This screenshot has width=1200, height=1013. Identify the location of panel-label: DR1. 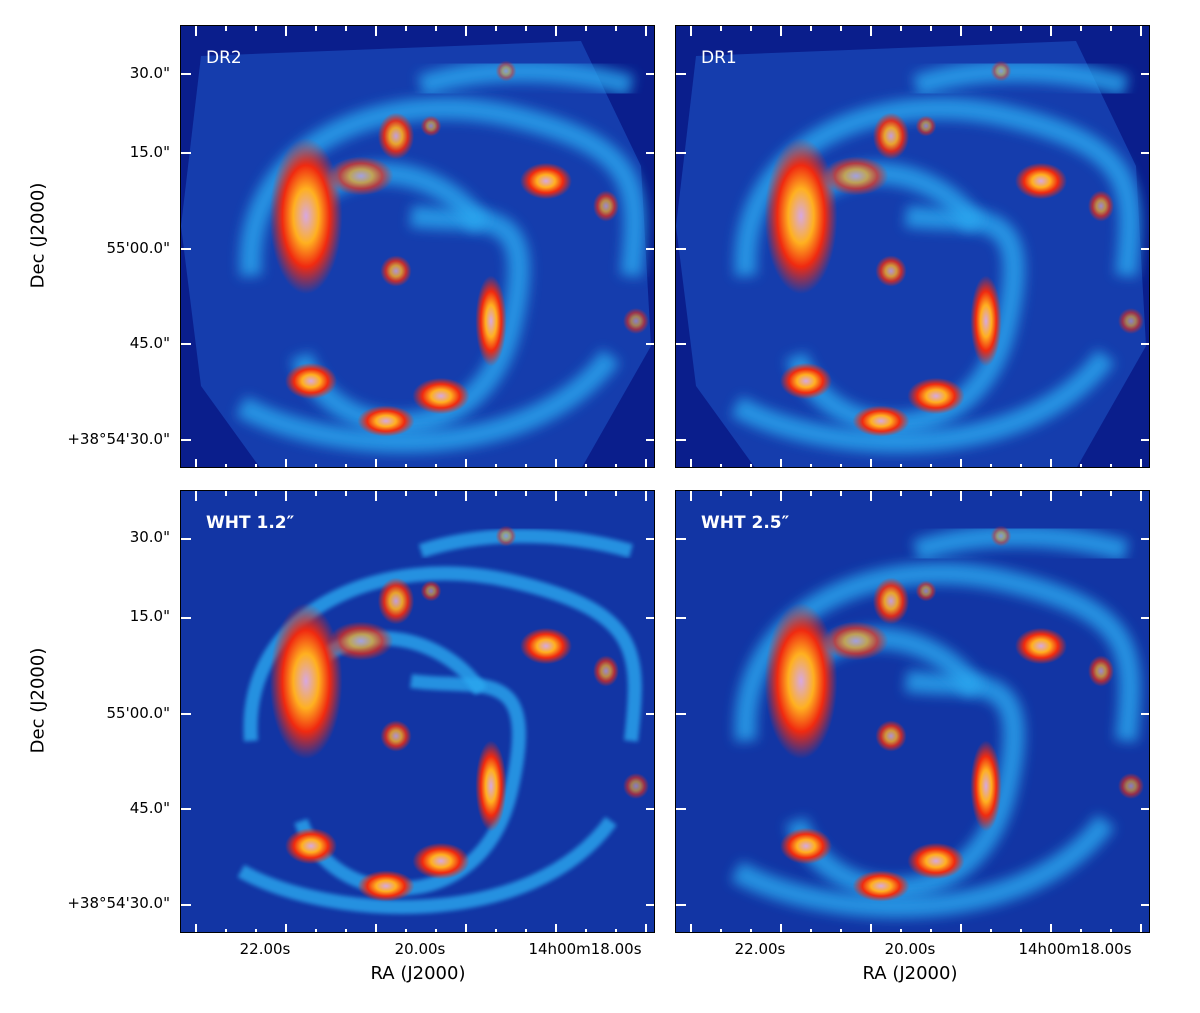
(719, 58).